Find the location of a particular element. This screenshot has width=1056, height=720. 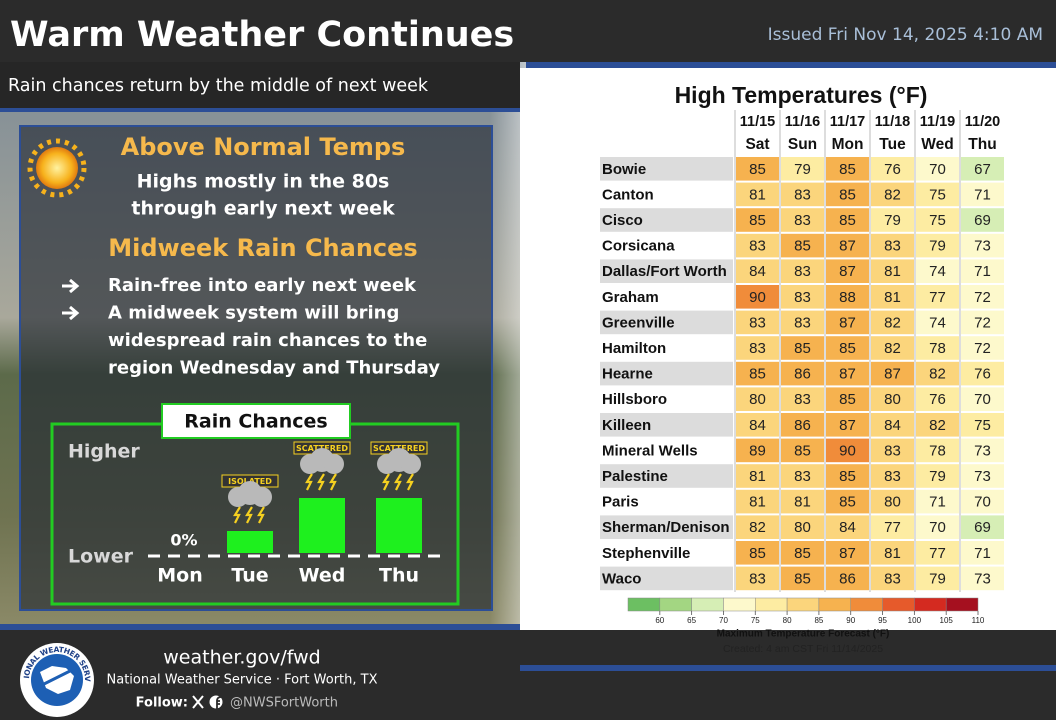

temp-value: 70 is located at coordinates (937, 527).